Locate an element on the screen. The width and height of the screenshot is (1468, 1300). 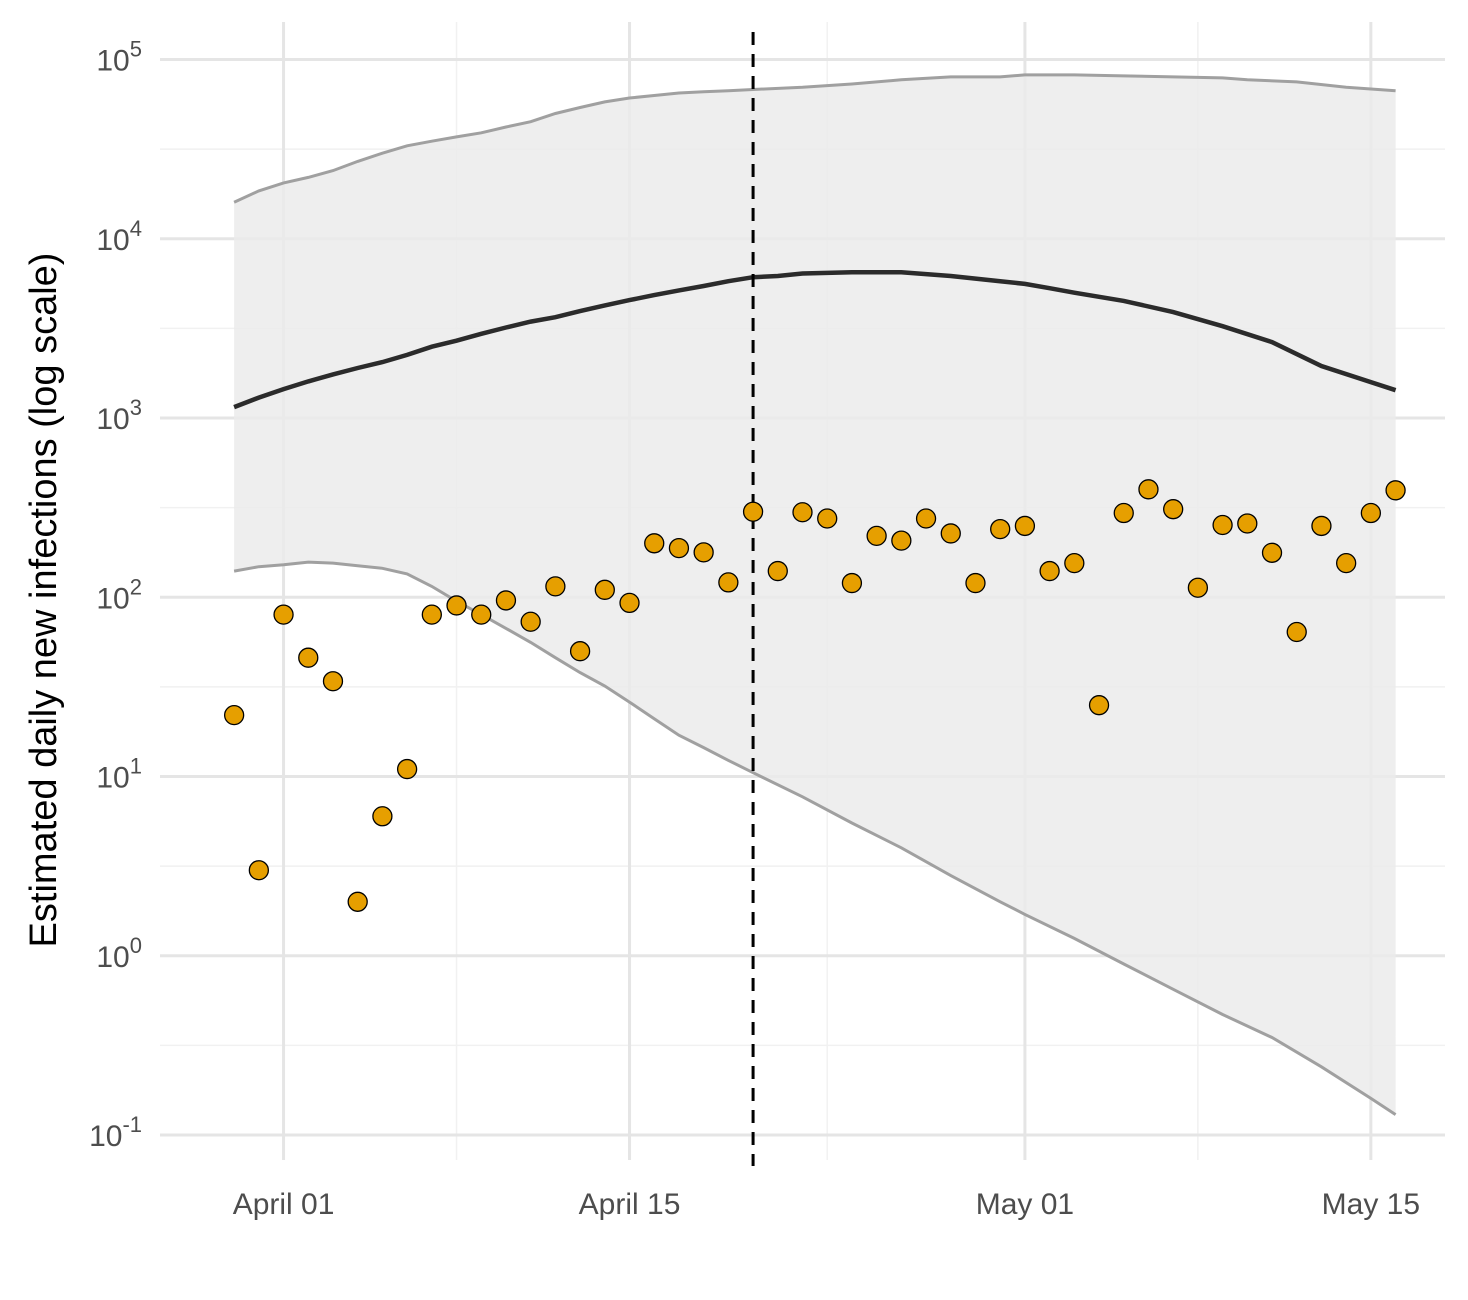
y-tick-label: 10⁴ is located at coordinates (119, 236).